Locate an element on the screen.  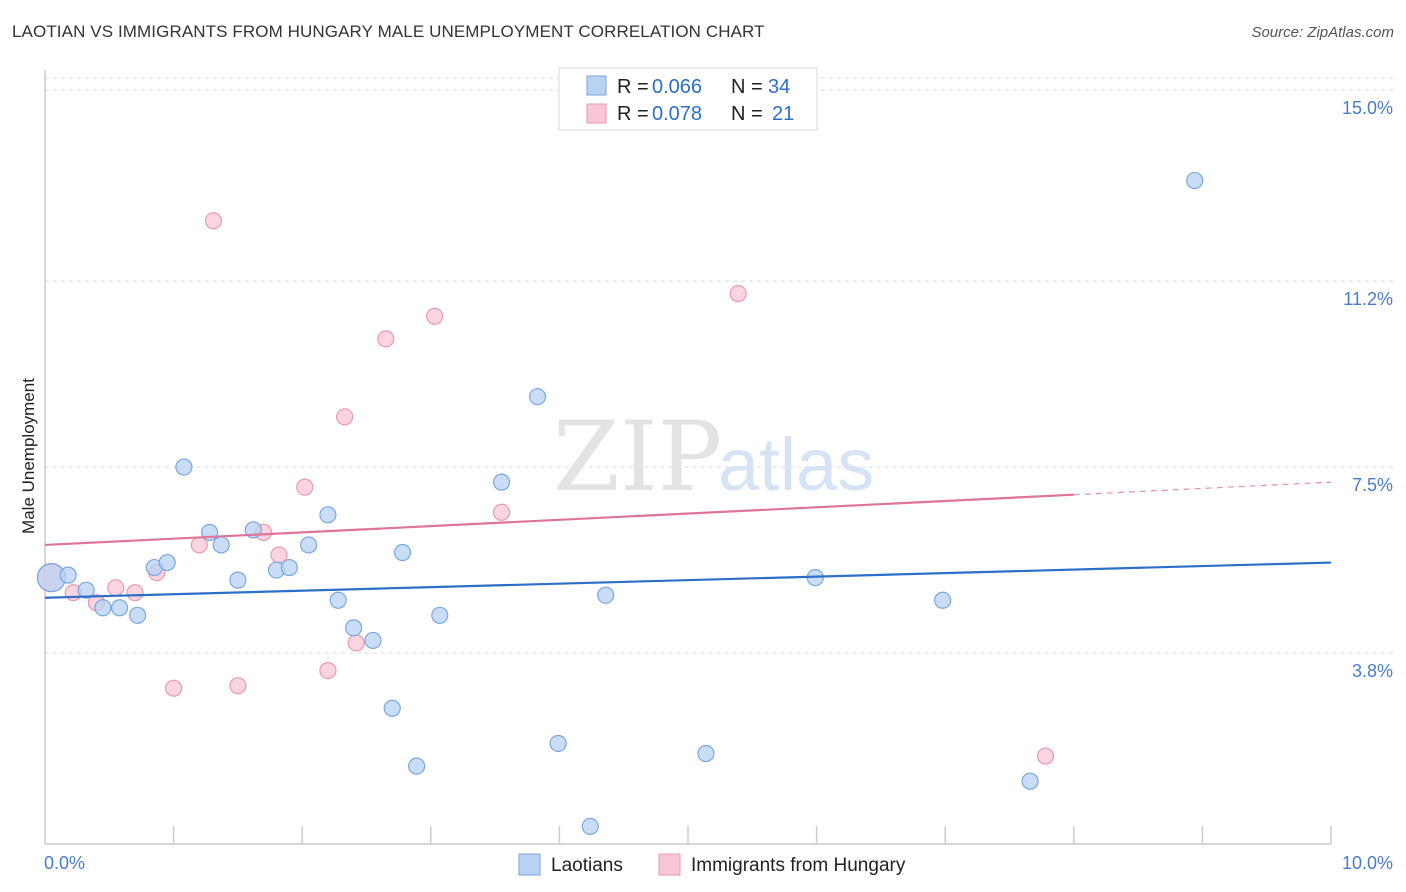
y-tick-labels: 3.8% 7.5% 11.2% 15.0% is located at coordinates (1367, 389).